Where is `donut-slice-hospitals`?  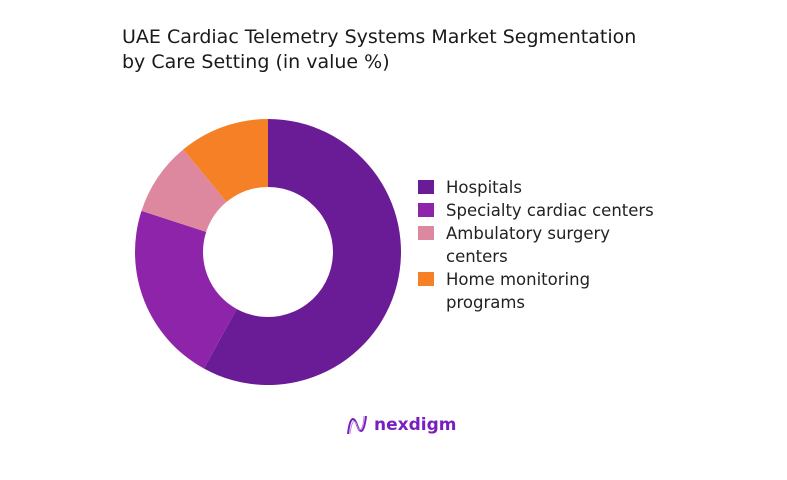 donut-slice-hospitals is located at coordinates (302, 252).